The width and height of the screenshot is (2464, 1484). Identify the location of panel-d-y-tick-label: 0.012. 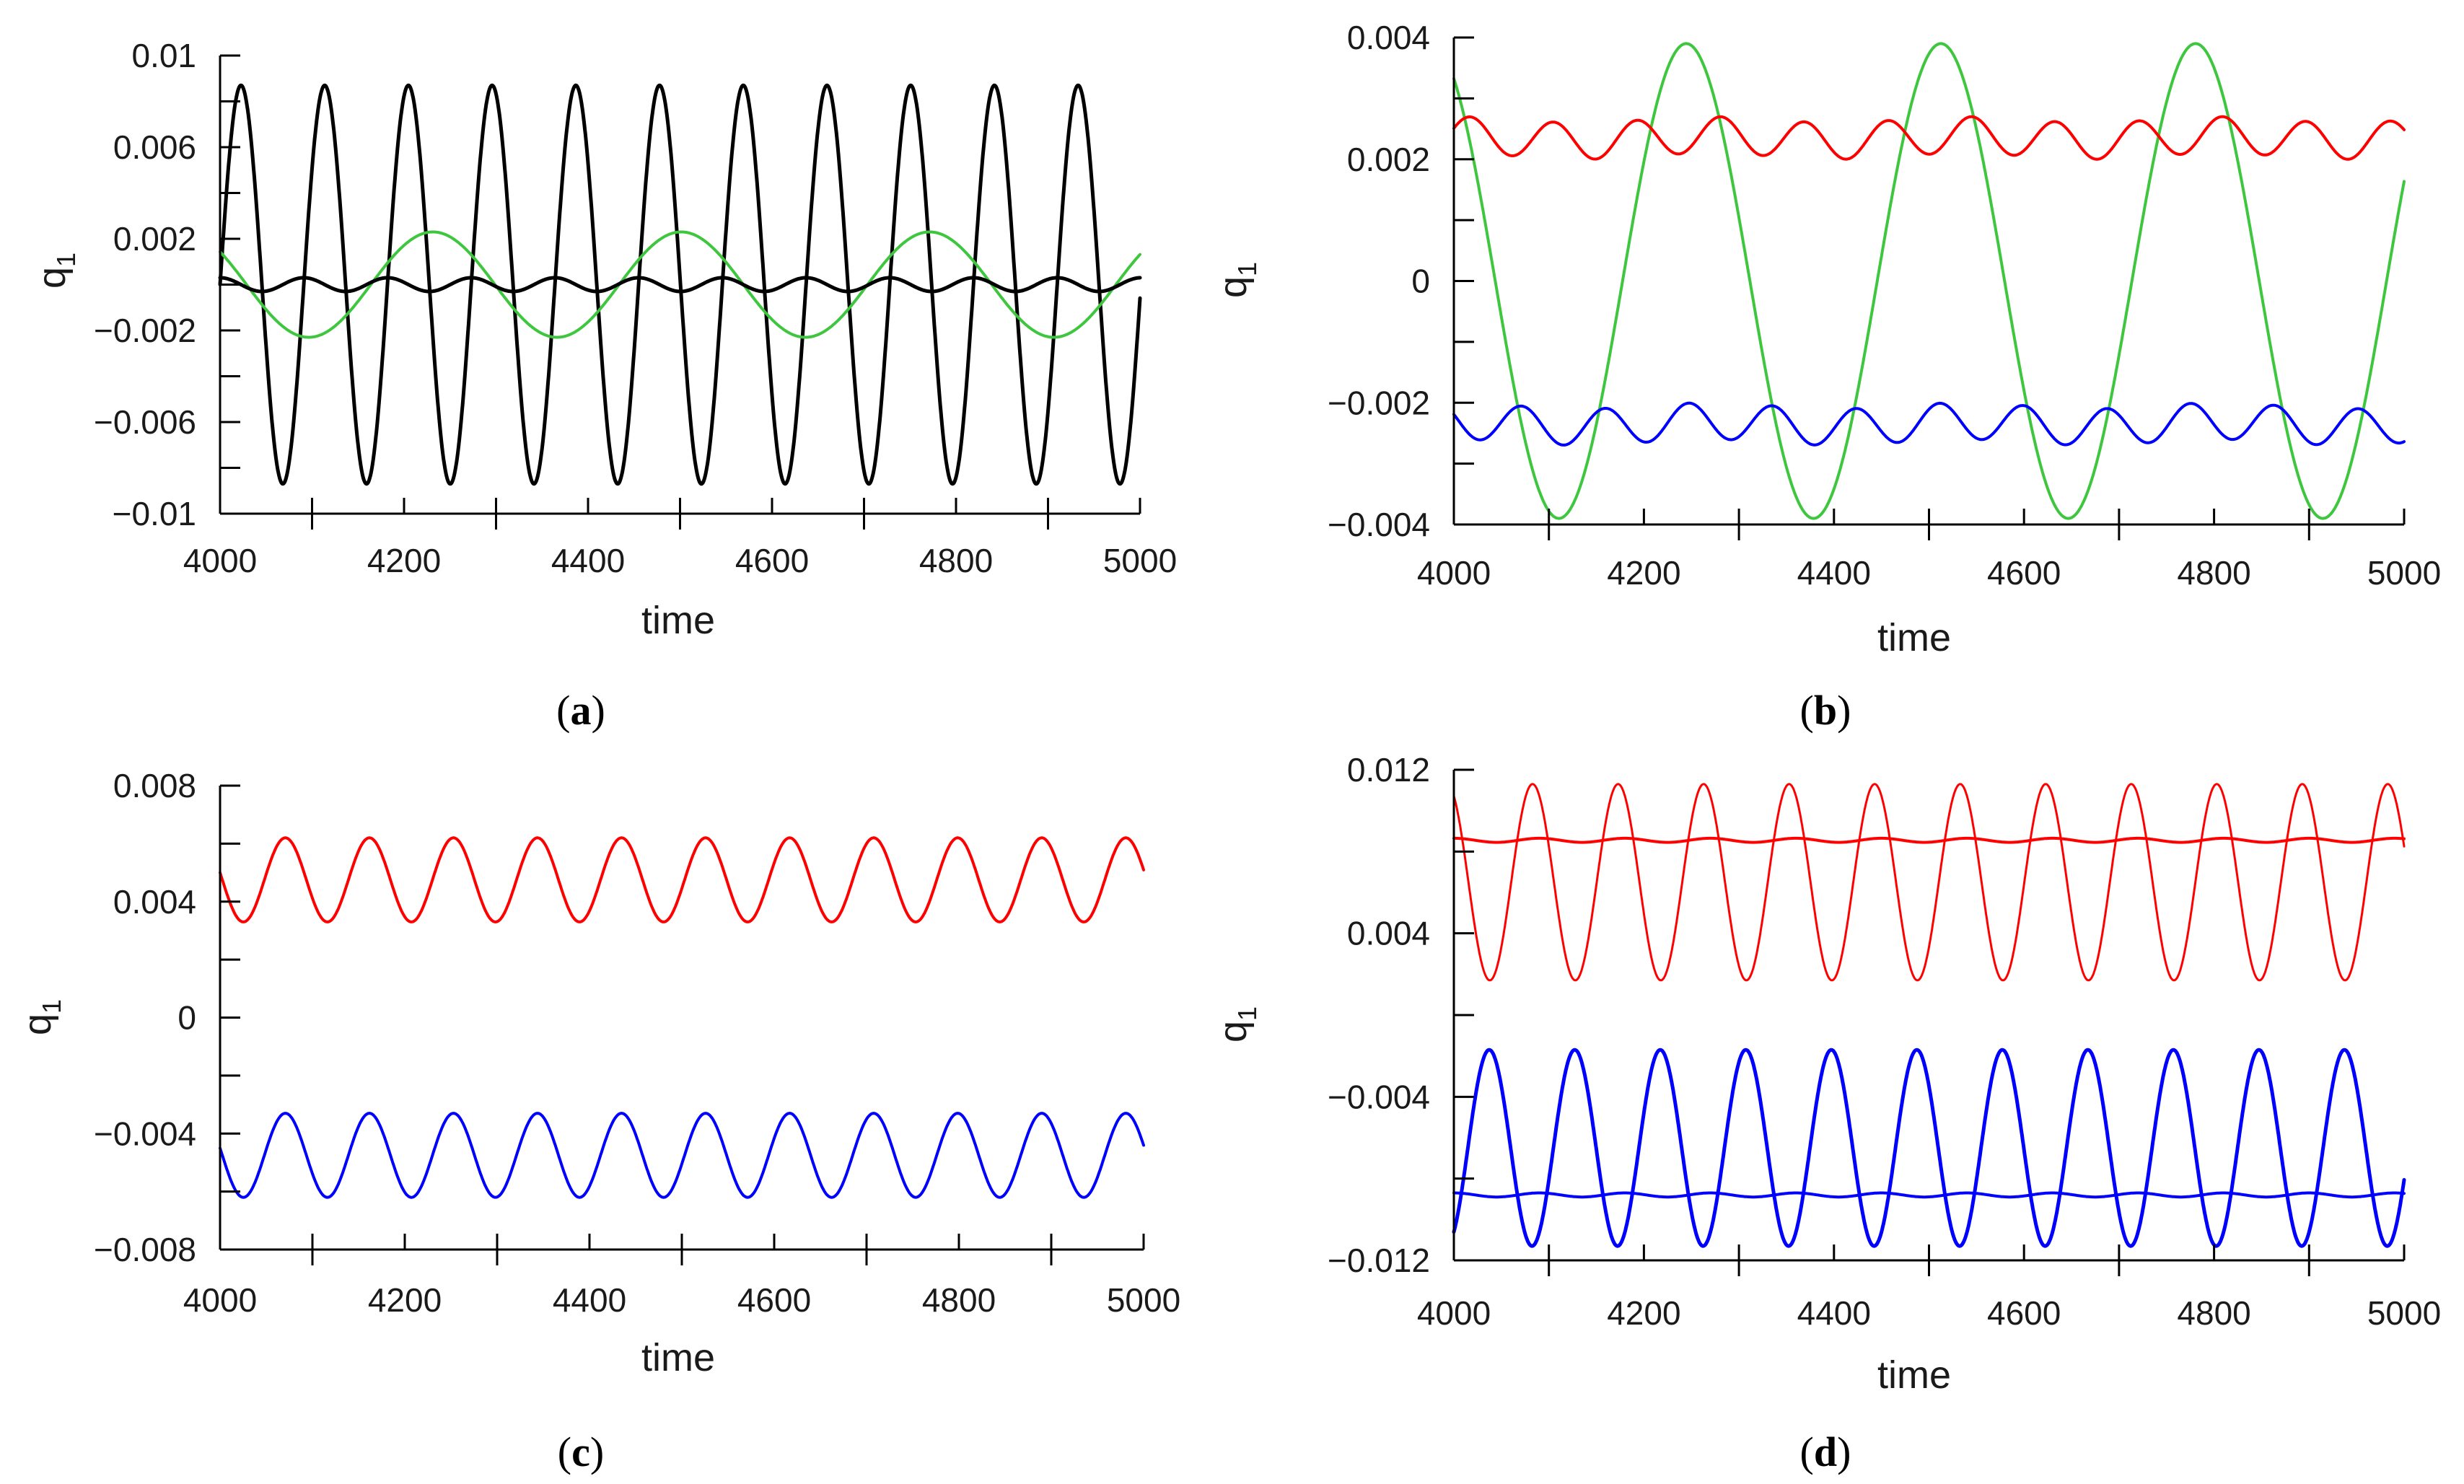
(1388, 770).